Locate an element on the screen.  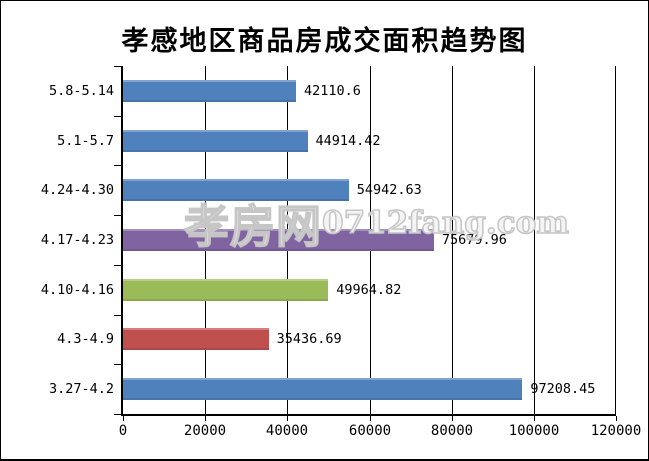
category-label: 4.24-4.30 is located at coordinates (77, 190).